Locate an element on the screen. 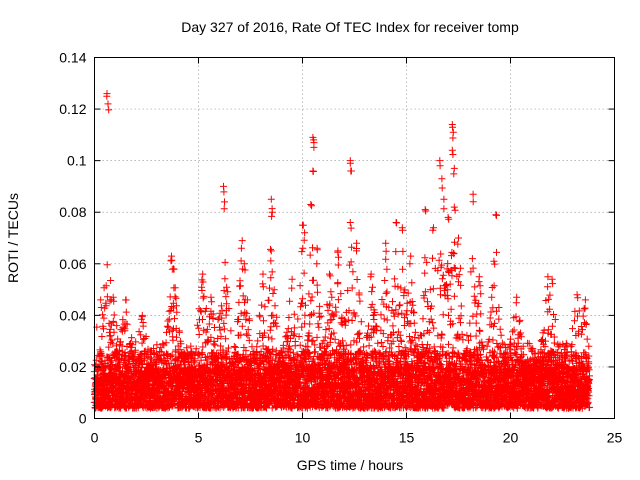  y-tick-label: 0.14 is located at coordinates (72, 58).